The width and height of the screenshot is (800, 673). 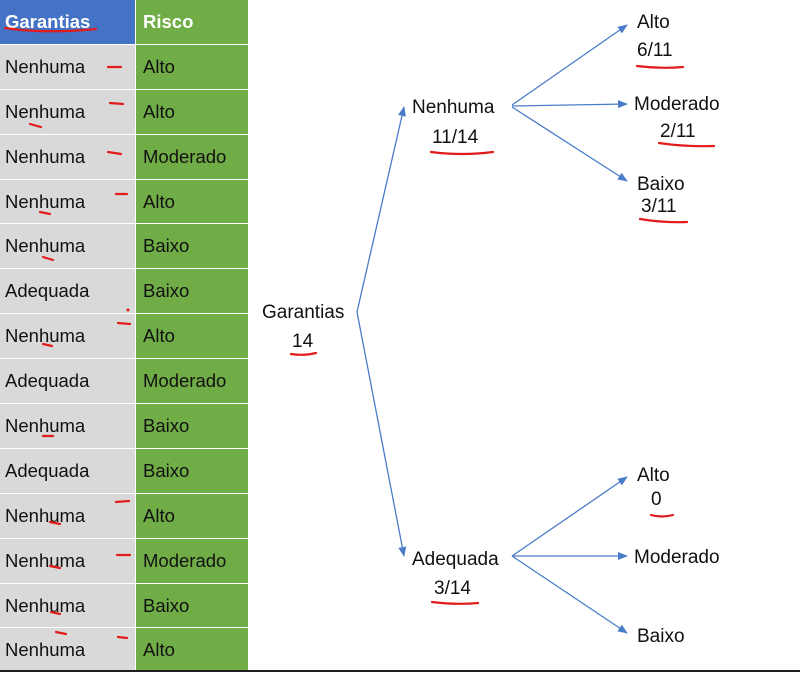 What do you see at coordinates (455, 559) in the screenshot?
I see `branch-adequada-label: Adequada` at bounding box center [455, 559].